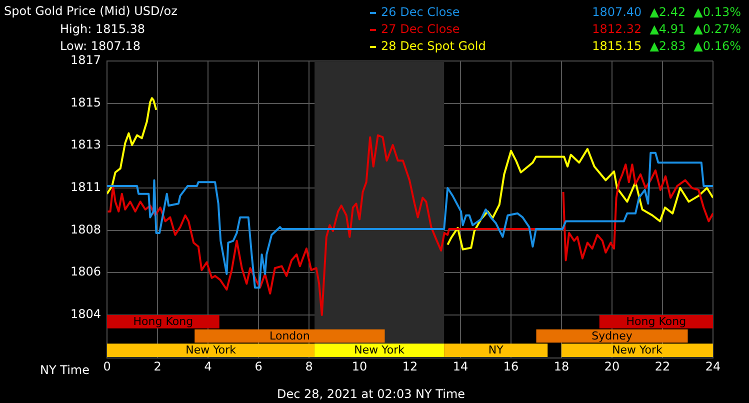 The width and height of the screenshot is (749, 403). Describe the element at coordinates (91, 11) in the screenshot. I see `chart-title: Spot Gold Price (Mid) USD/oz` at that location.